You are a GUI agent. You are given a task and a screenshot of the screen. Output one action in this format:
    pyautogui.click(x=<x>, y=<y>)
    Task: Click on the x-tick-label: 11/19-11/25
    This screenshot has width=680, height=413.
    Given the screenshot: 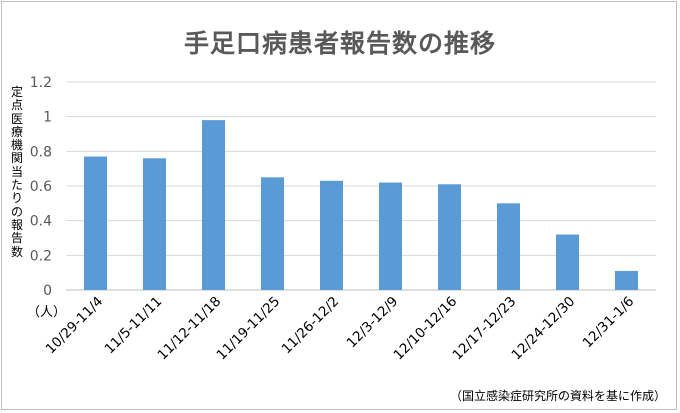 What is the action you would take?
    pyautogui.click(x=249, y=329)
    